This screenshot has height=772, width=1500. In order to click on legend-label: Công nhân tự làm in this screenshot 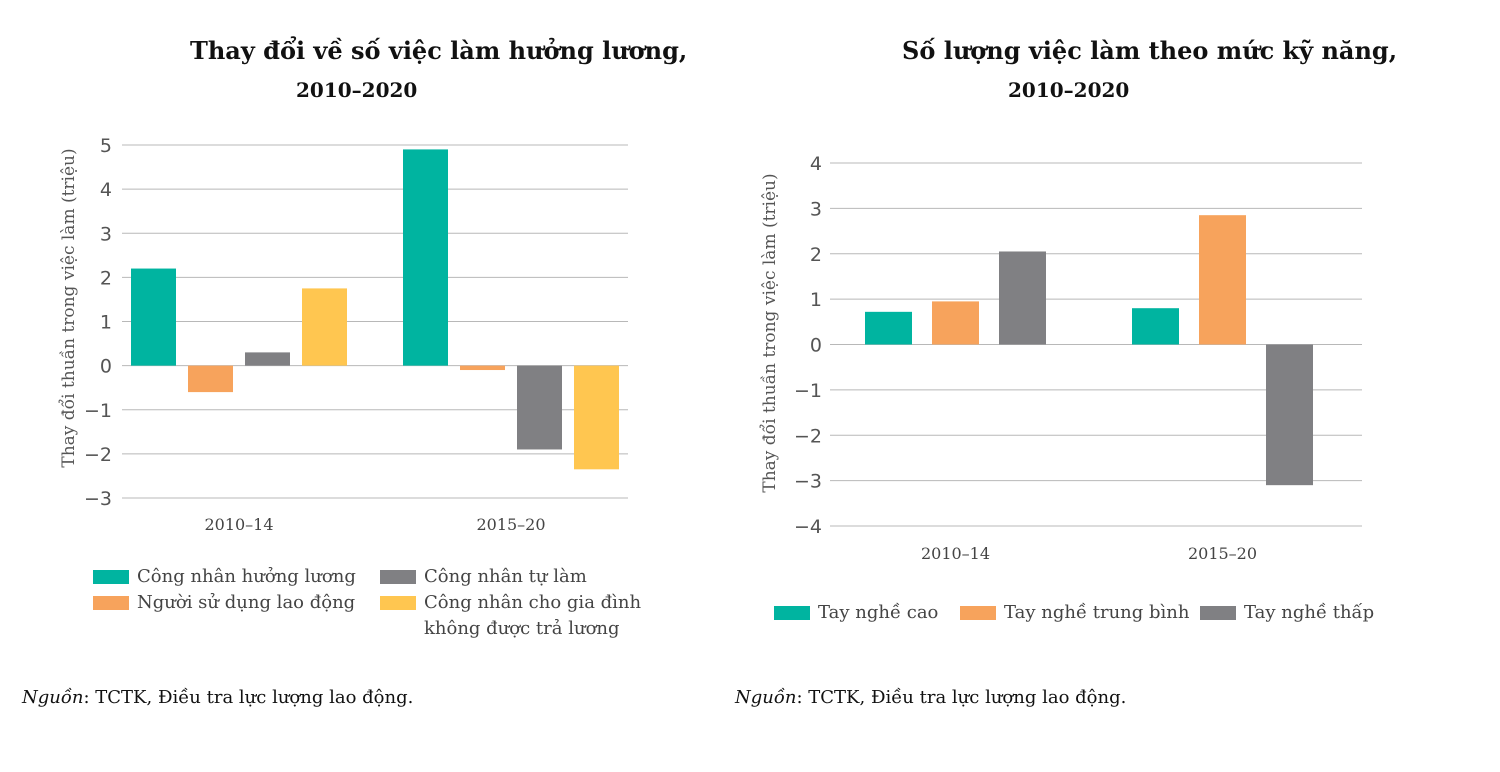, I will do `click(505, 576)`.